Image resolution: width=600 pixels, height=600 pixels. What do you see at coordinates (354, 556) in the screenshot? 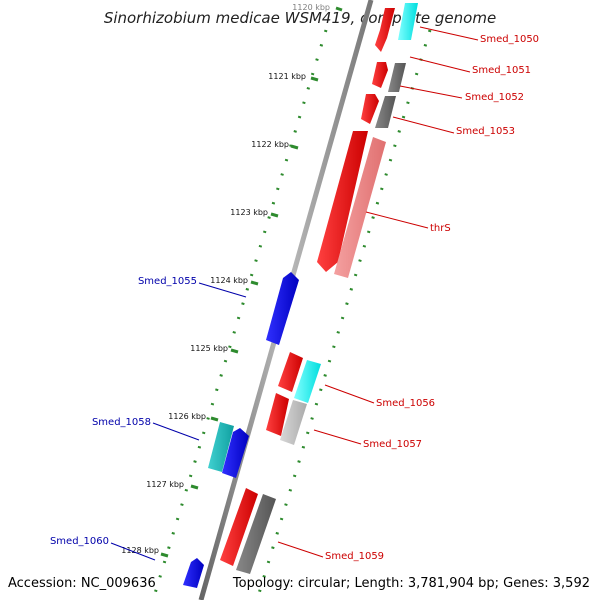
I see `label-smed-1059: Smed_1059` at bounding box center [354, 556].